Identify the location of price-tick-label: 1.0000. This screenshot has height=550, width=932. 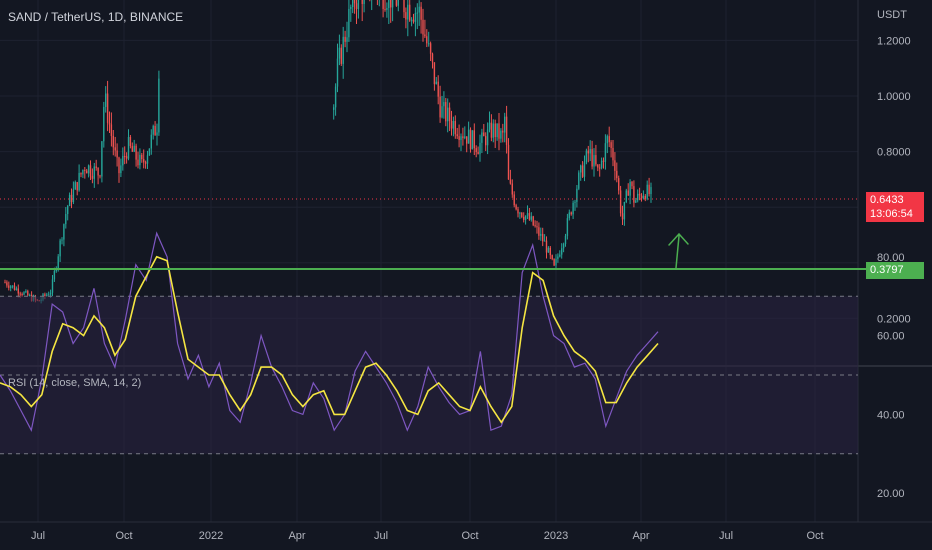
(894, 97).